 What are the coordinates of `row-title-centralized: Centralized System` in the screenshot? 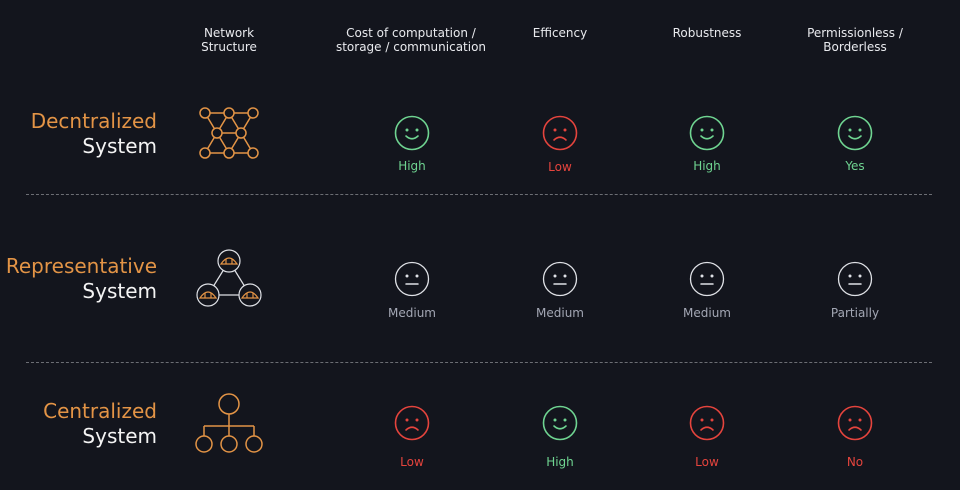 It's located at (100, 424).